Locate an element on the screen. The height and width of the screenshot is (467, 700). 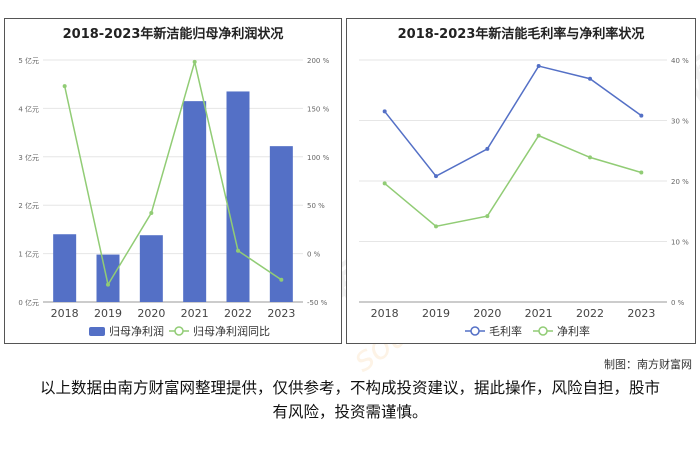
legend-label: 净利率 is located at coordinates (573, 331).